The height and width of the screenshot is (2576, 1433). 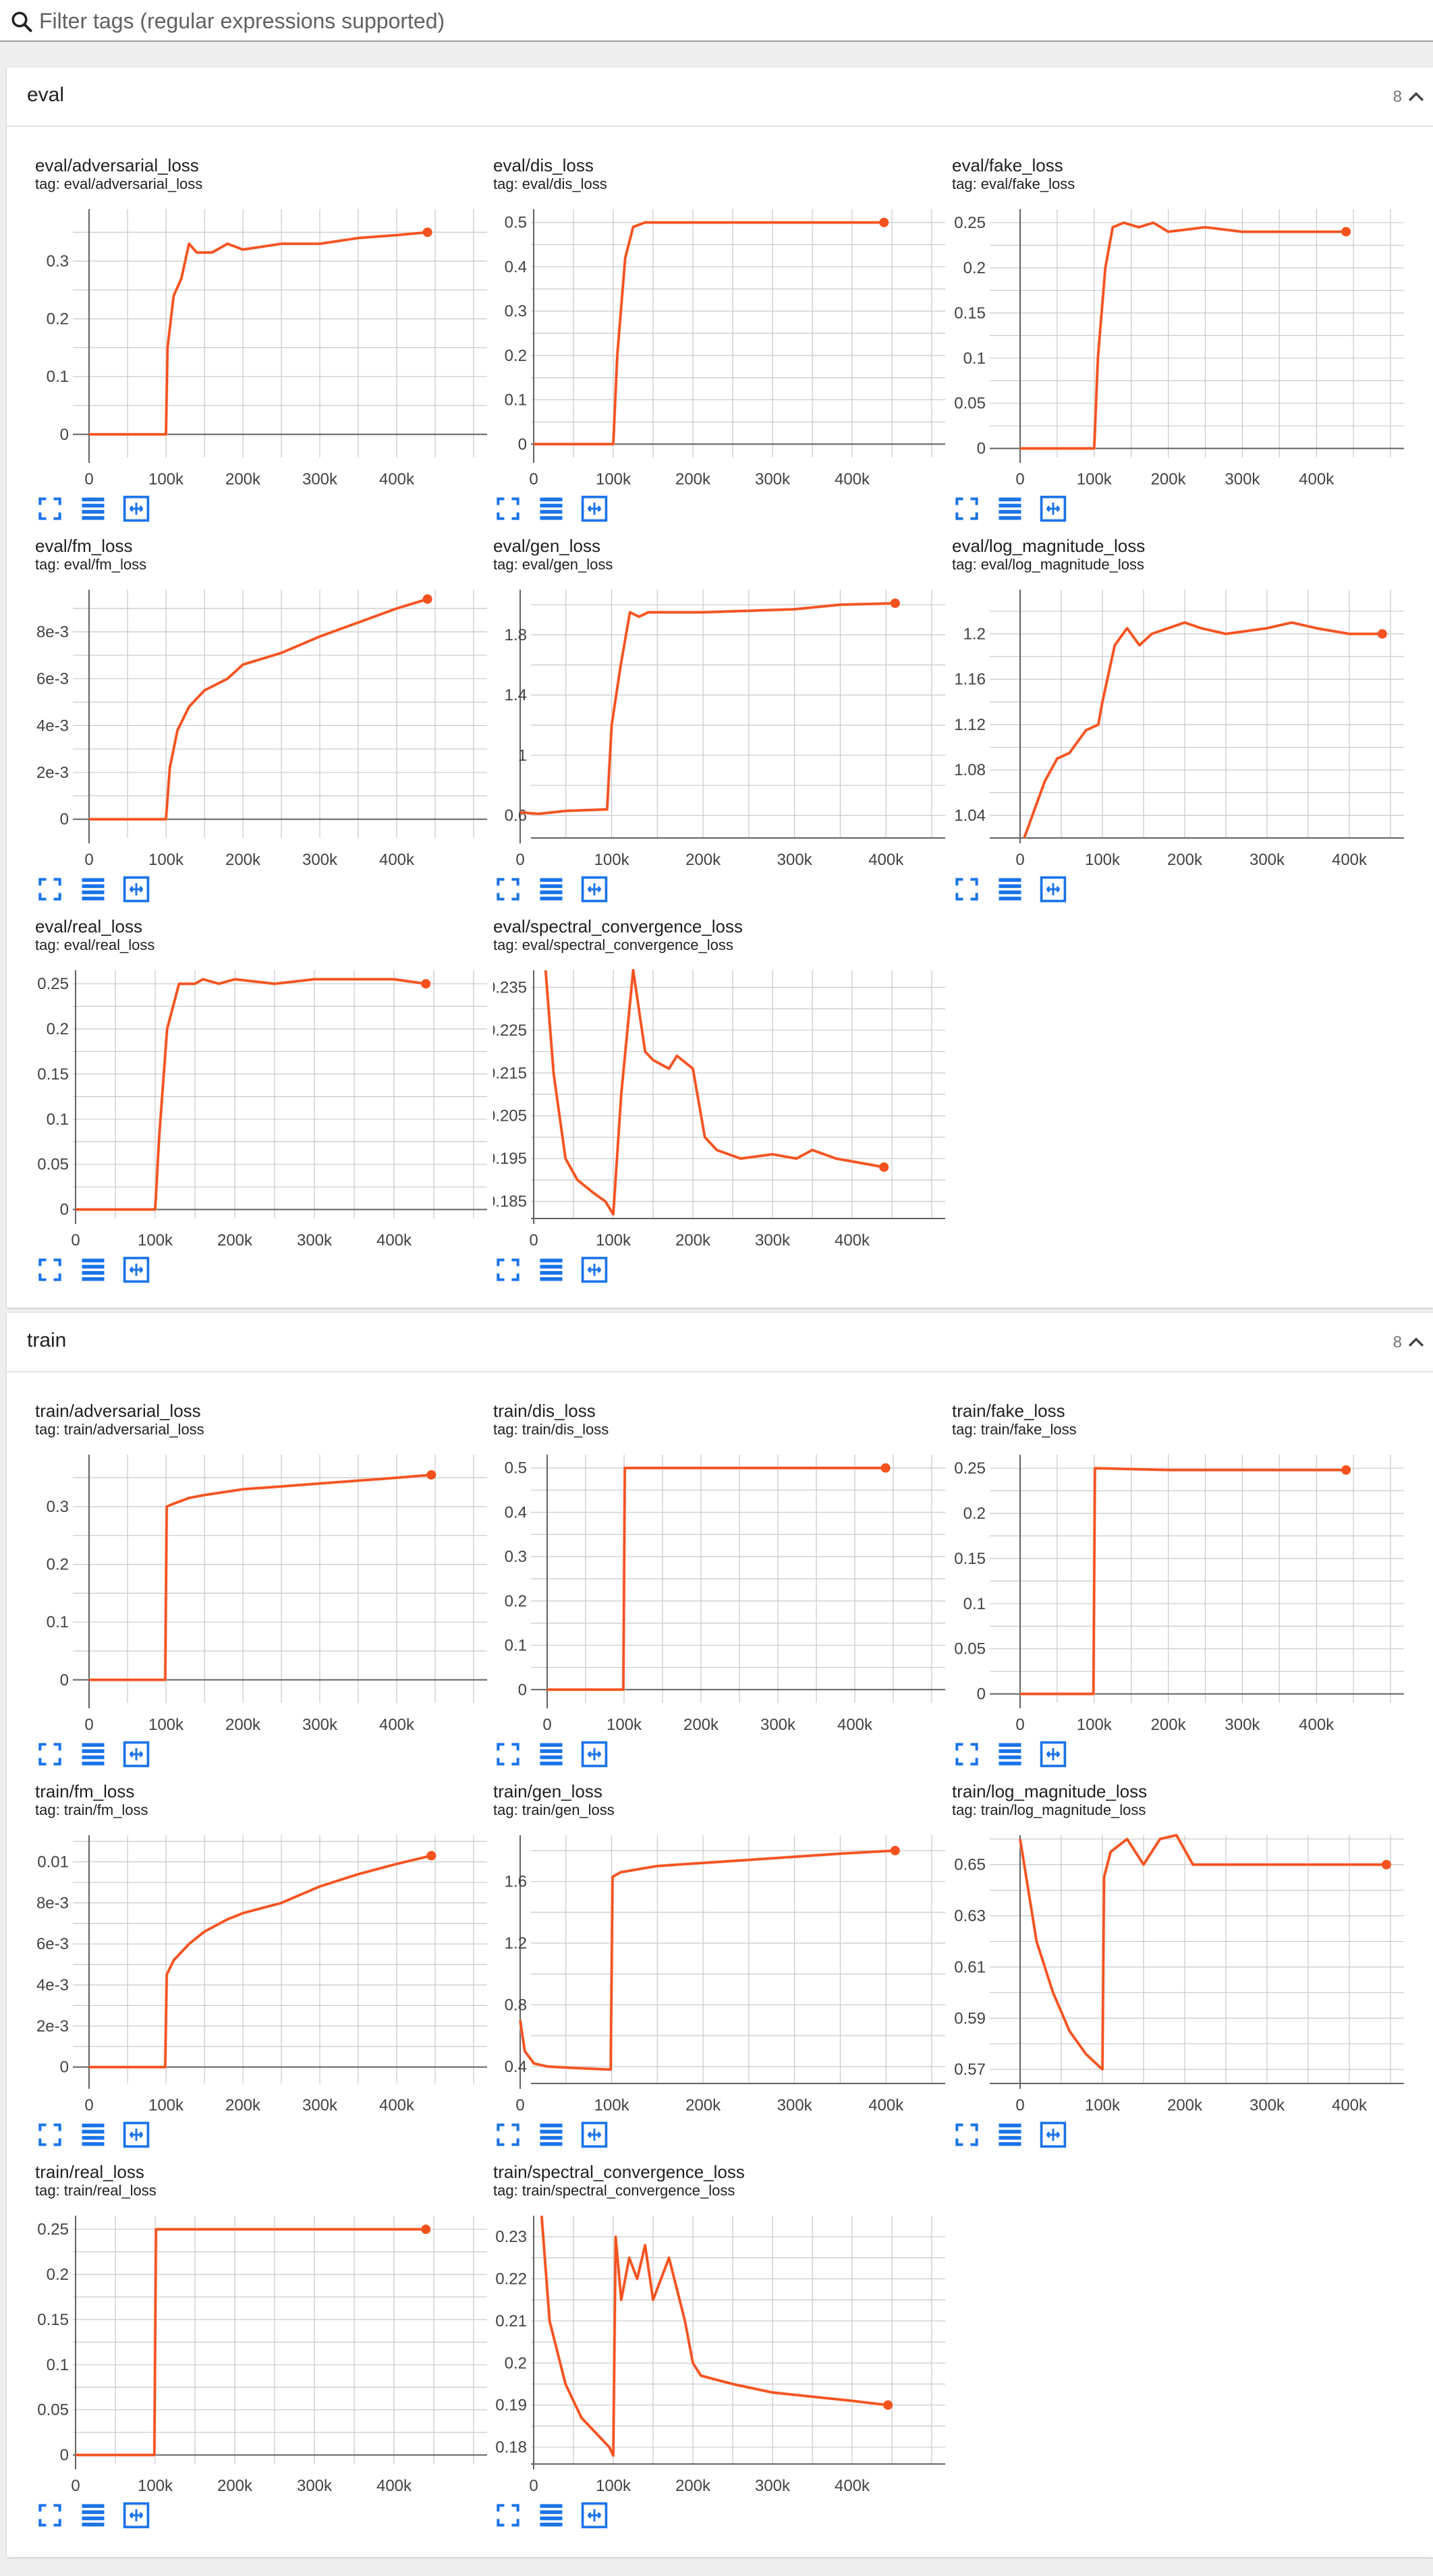 What do you see at coordinates (53, 773) in the screenshot?
I see `y-tick-label: 2e-3` at bounding box center [53, 773].